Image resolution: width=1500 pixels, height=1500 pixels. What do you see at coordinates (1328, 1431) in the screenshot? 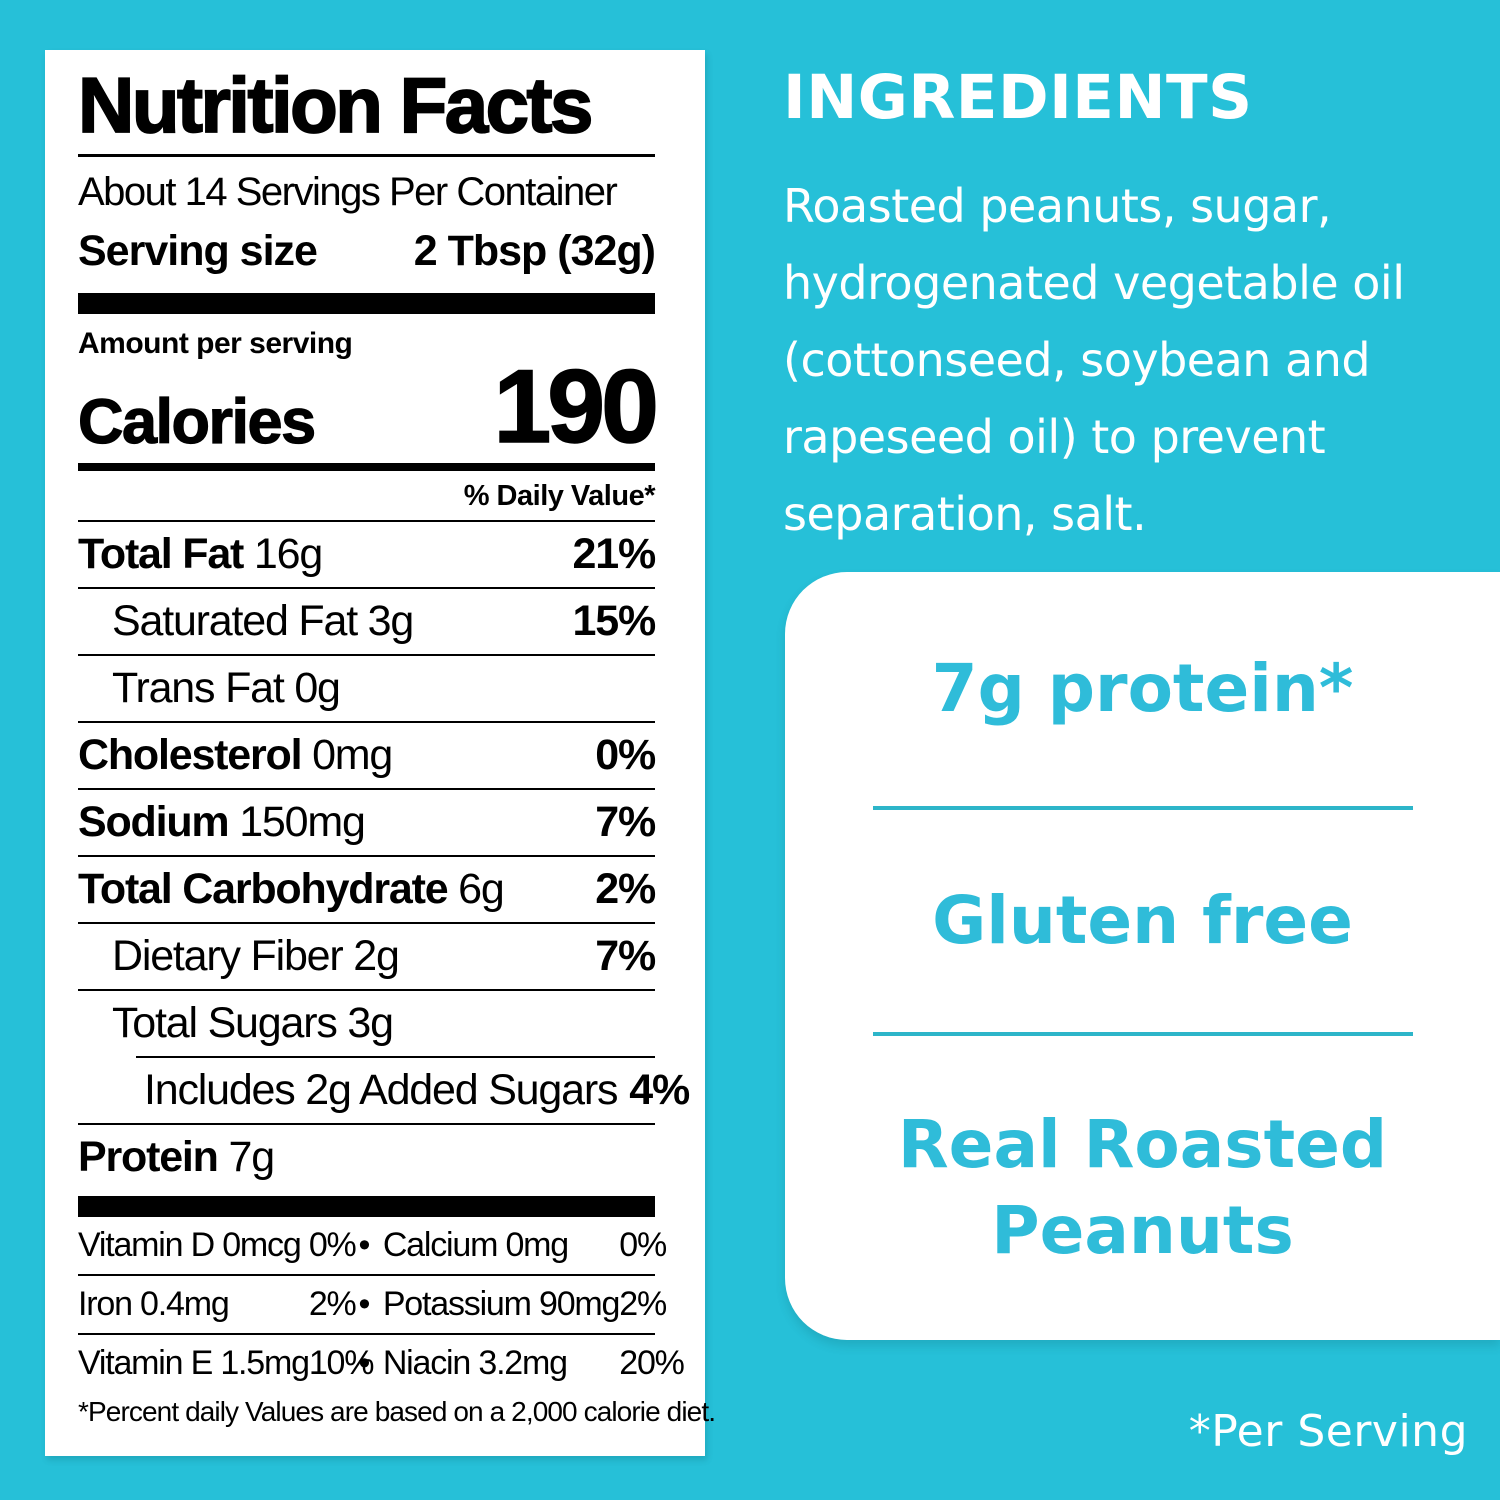
I see `per-serving-footnote: *Per Serving` at bounding box center [1328, 1431].